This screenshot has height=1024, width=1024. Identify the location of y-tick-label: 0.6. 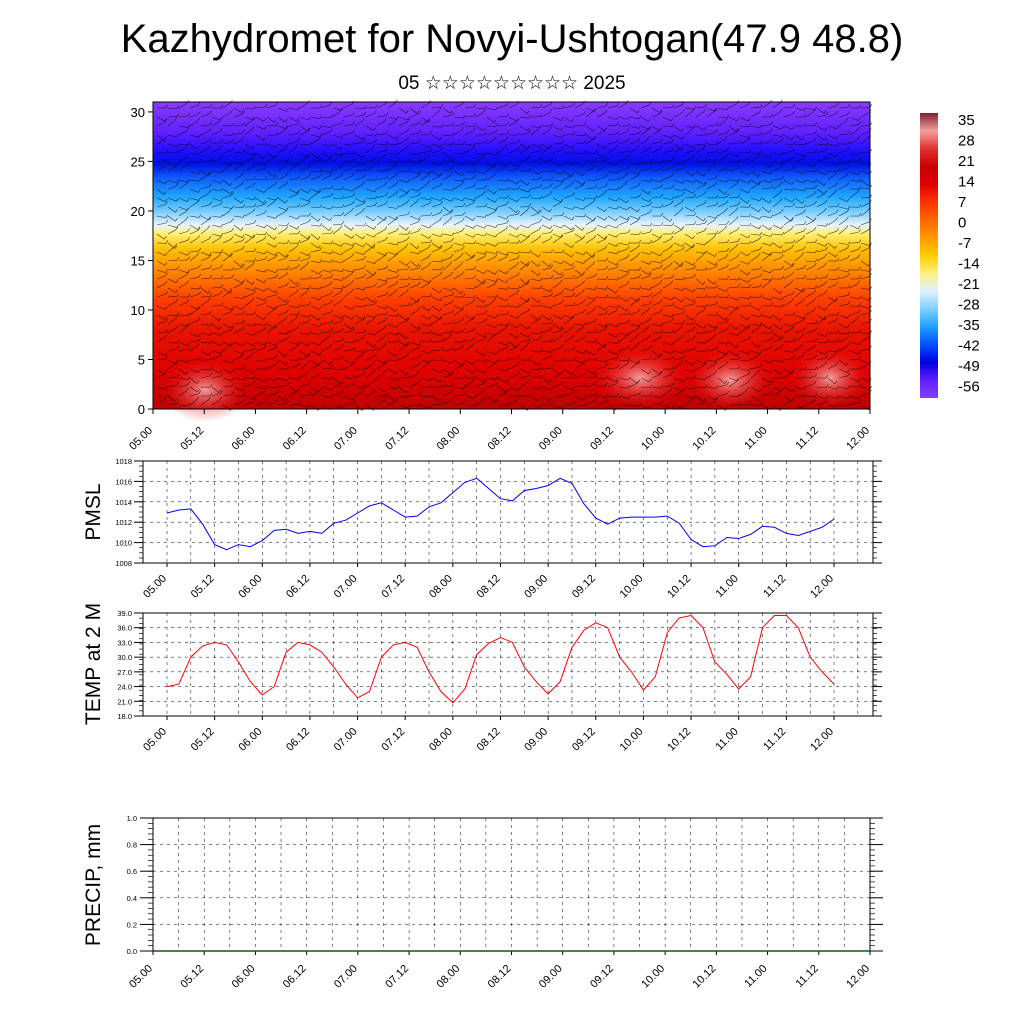
(132, 871).